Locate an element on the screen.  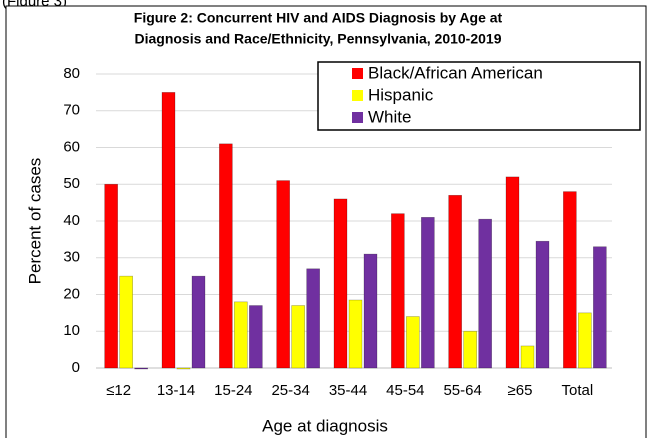
x-tick-label: 13-14 is located at coordinates (176, 390).